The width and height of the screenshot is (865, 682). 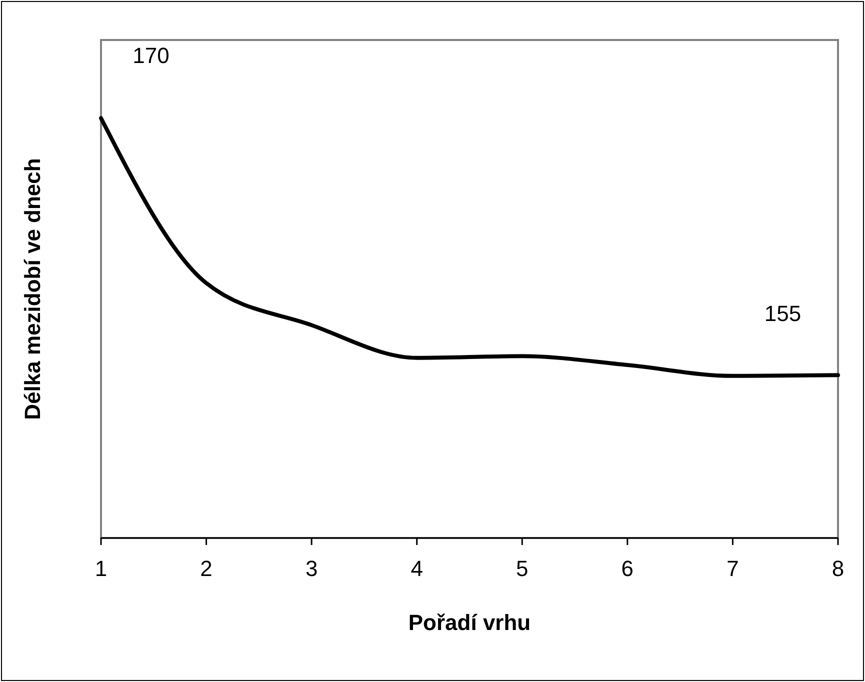 What do you see at coordinates (838, 568) in the screenshot?
I see `x-tick-label: 8` at bounding box center [838, 568].